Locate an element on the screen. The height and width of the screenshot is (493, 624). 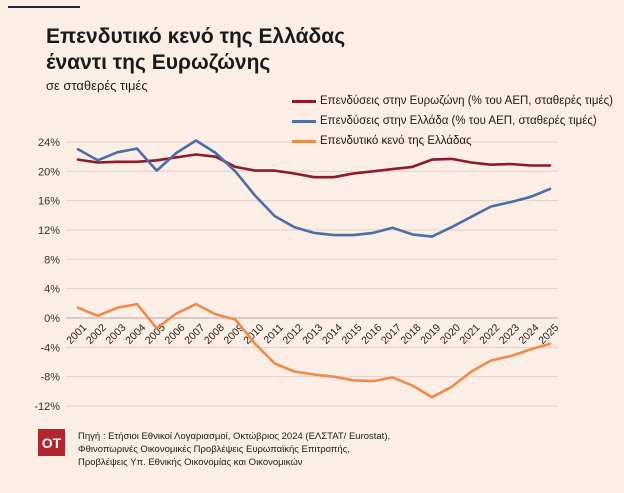
x-tick-label: 2001 is located at coordinates (76, 334).